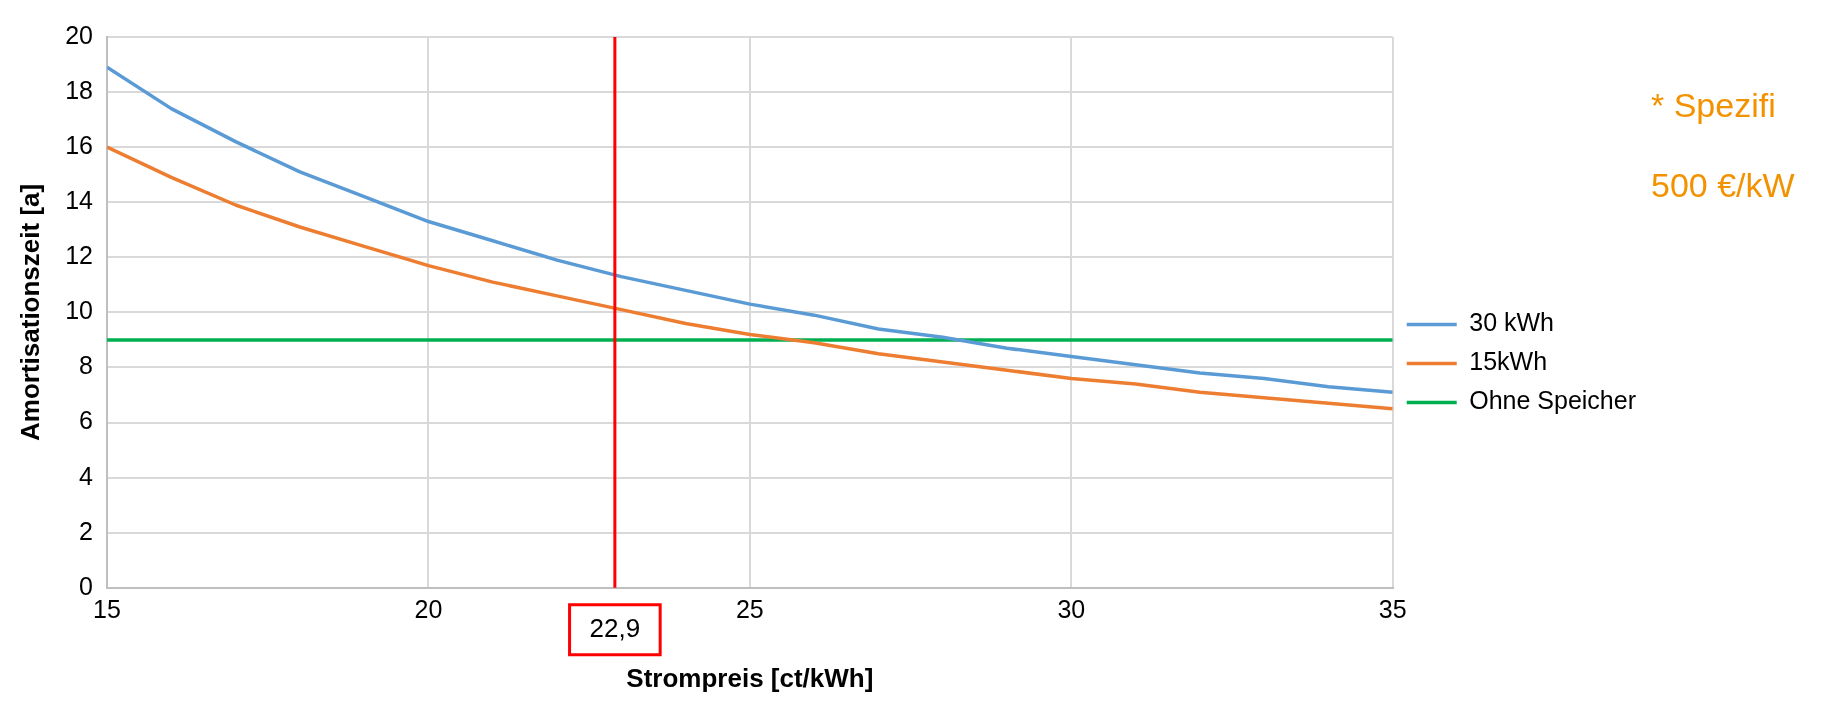  Describe the element at coordinates (79, 310) in the screenshot. I see `y-tick-label: 10` at that location.